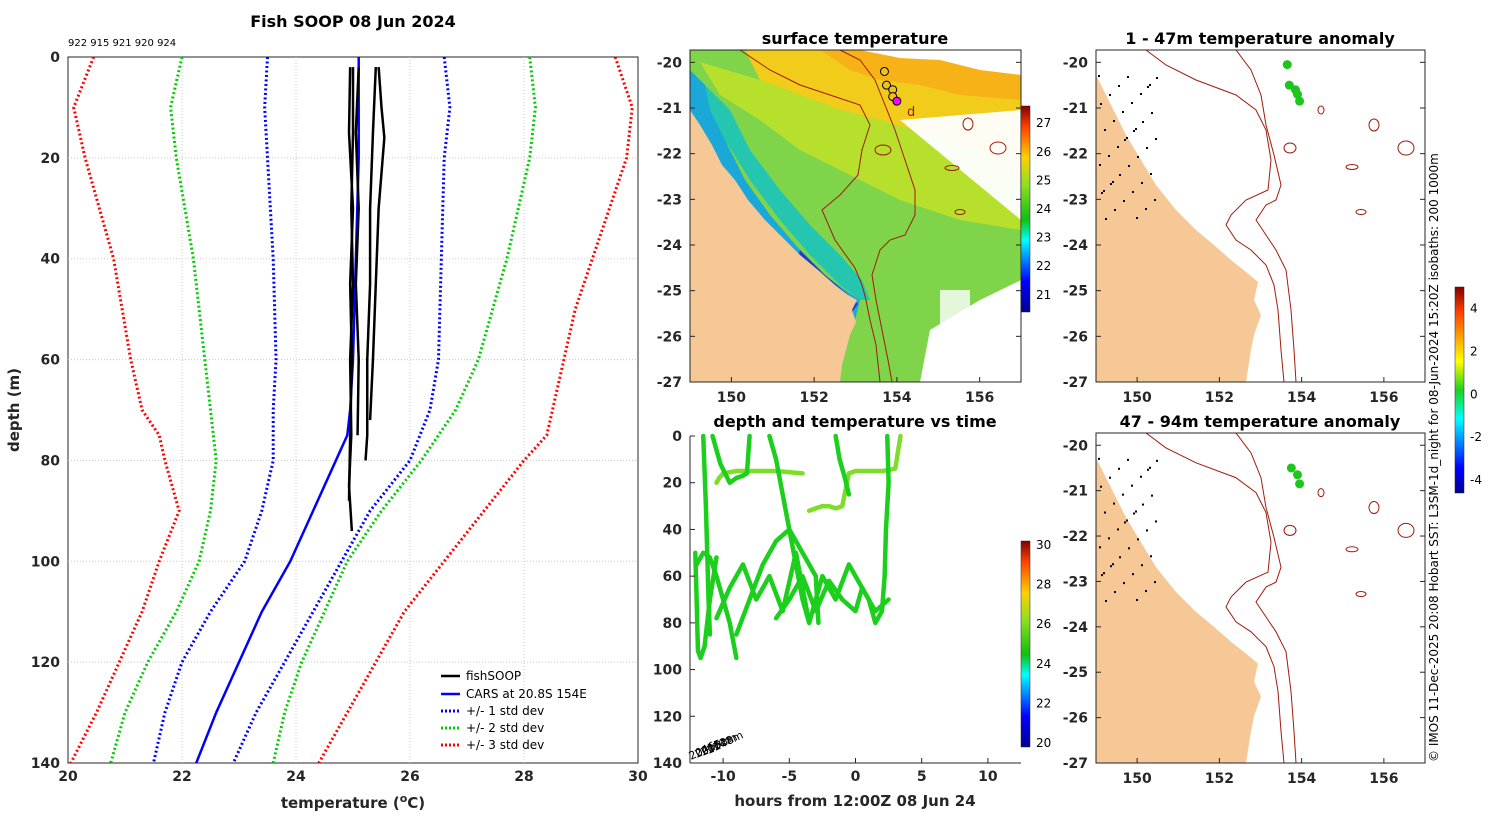 This screenshot has width=1500, height=820. Describe the element at coordinates (1043, 266) in the screenshot. I see `sst-colorbar-tick: 22` at that location.